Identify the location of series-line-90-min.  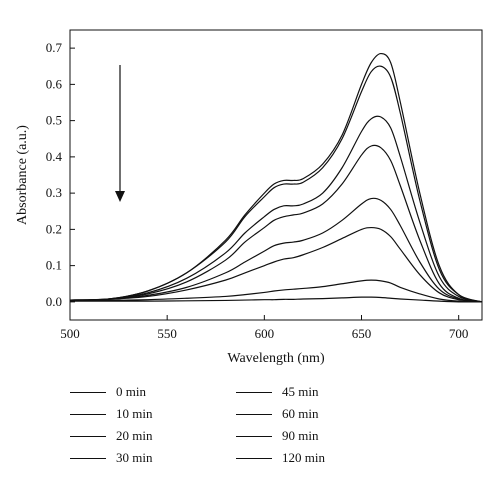
(276, 291).